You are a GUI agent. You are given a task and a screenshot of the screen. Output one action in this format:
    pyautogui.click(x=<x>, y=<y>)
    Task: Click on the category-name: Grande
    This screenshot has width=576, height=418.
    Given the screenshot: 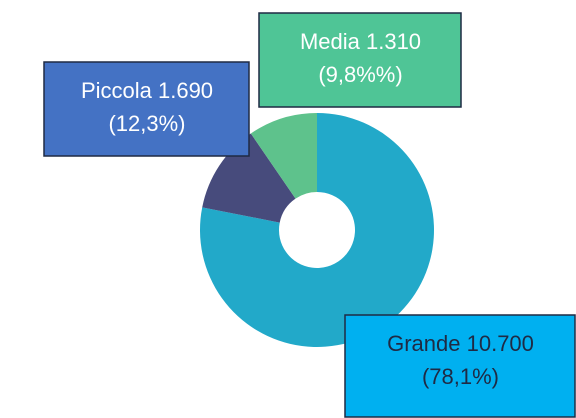 What is the action you would take?
    pyautogui.click(x=423, y=343)
    